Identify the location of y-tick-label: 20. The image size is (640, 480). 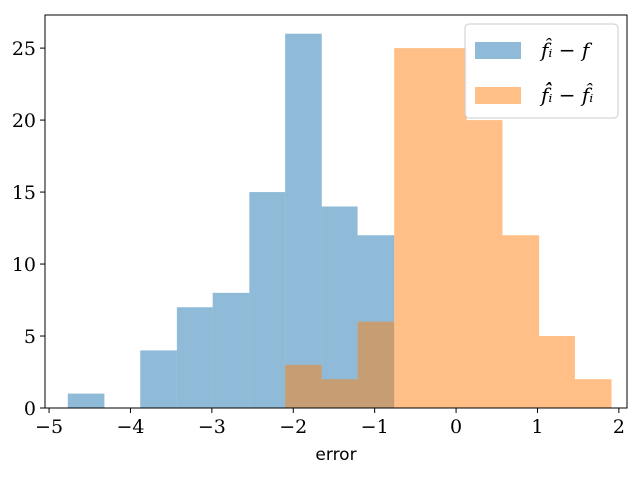
(24, 121).